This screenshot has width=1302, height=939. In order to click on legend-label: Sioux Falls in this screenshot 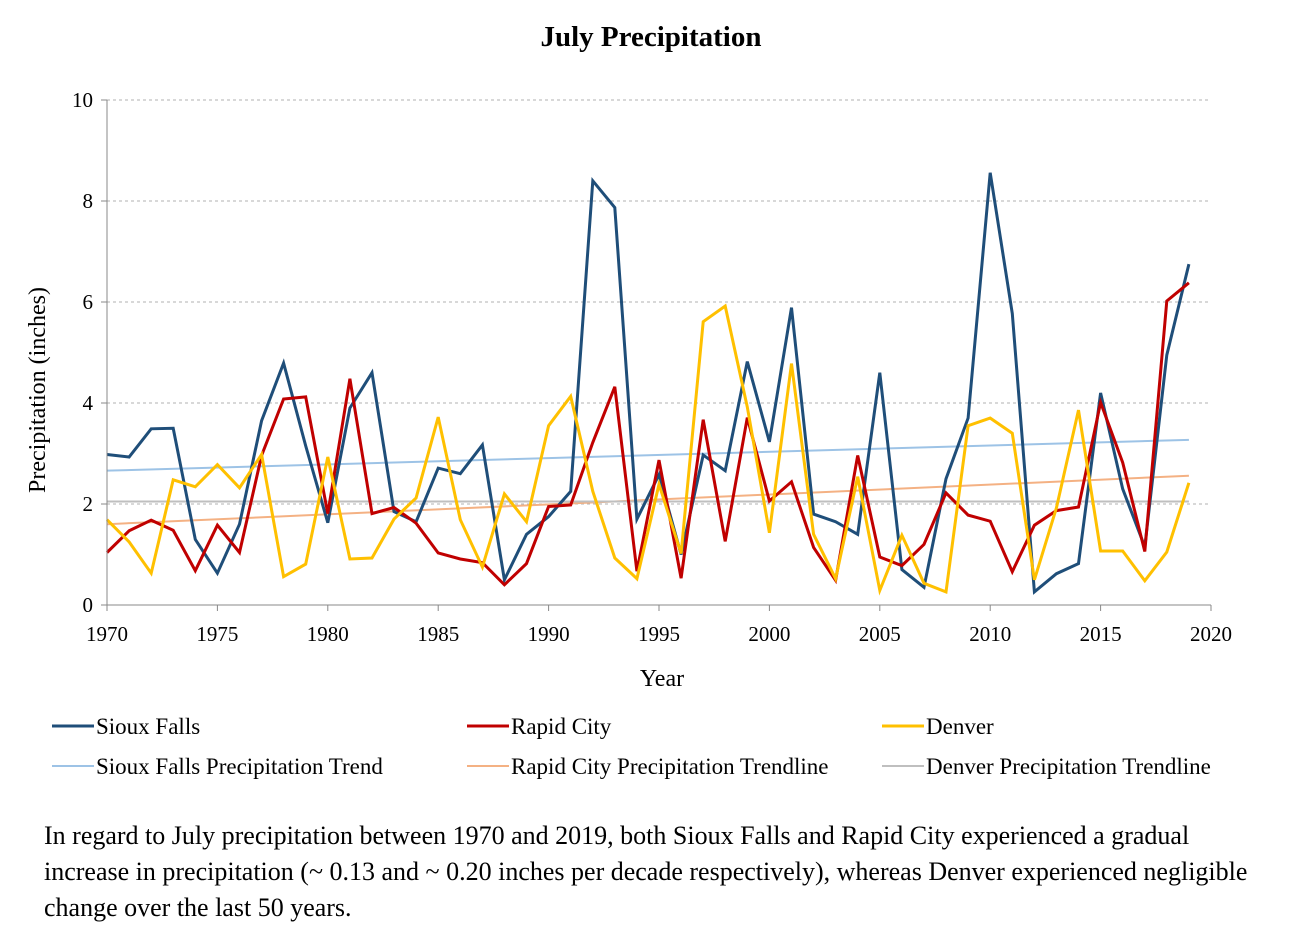, I will do `click(148, 726)`.